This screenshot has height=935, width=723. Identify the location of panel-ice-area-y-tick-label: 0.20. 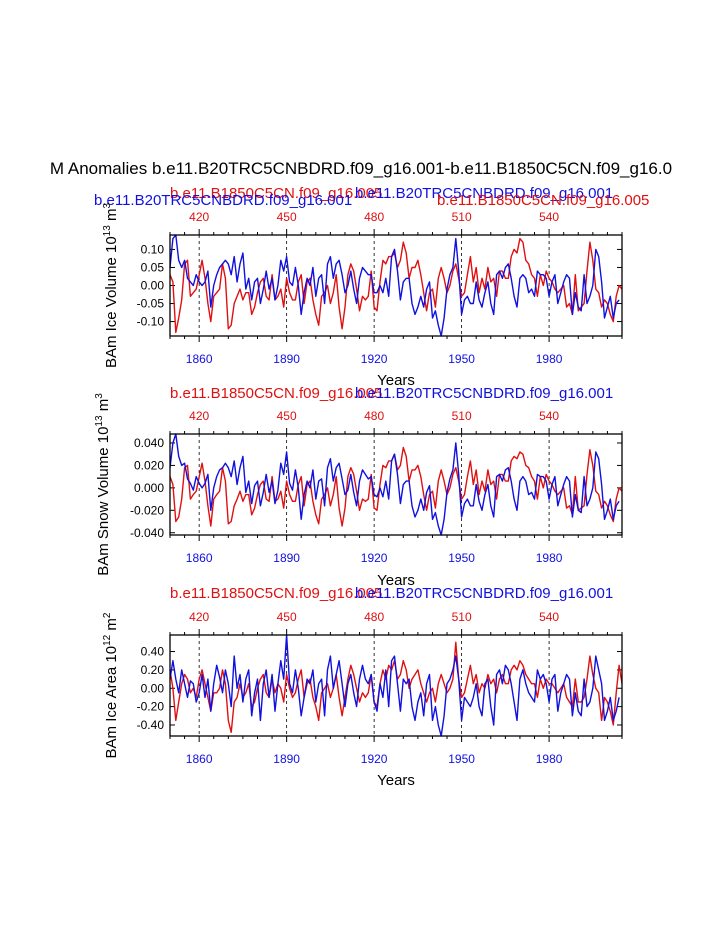
(153, 670).